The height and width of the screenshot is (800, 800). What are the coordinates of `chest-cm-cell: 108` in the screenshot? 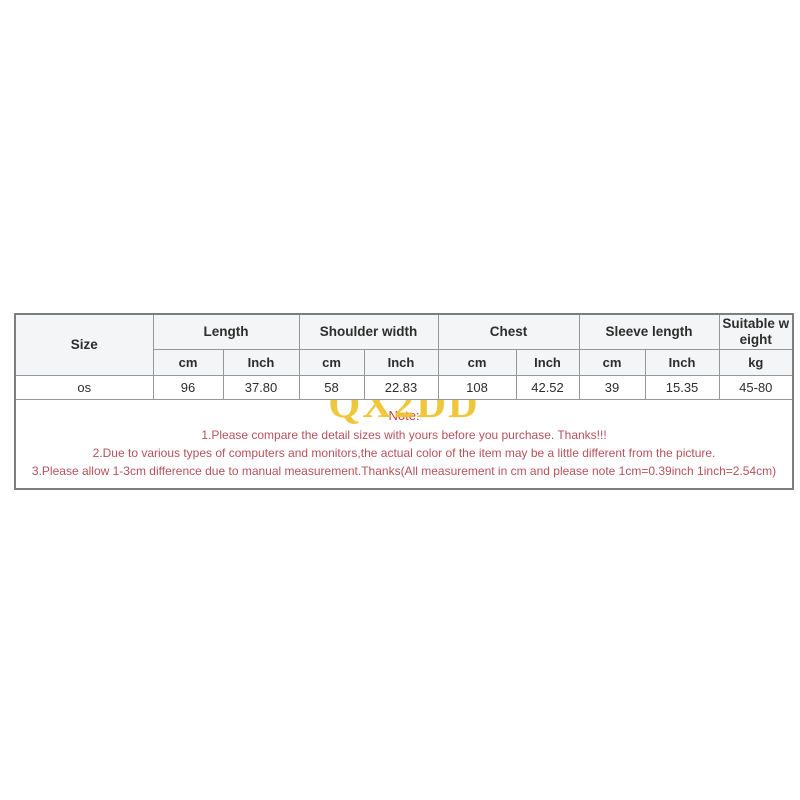 It's located at (477, 387).